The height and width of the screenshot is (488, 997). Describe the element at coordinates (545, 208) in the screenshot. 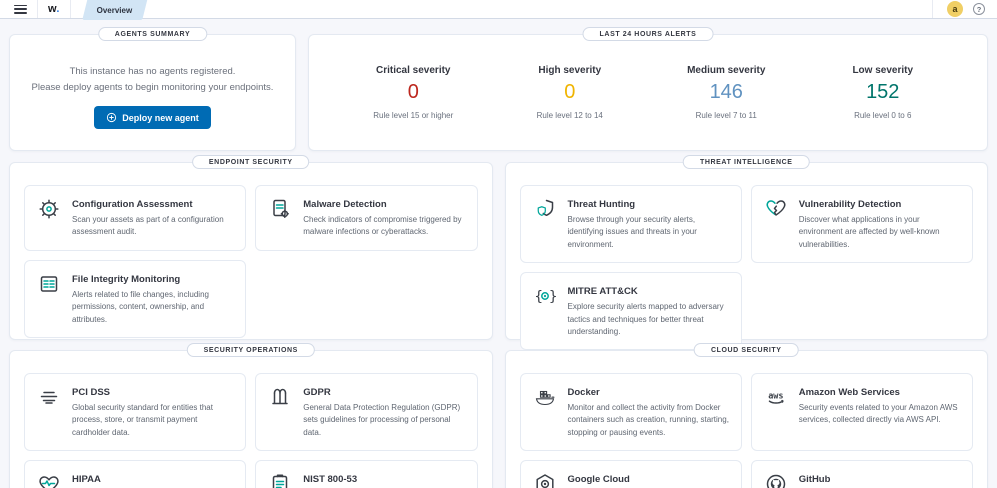

I see `threat-hunting-icon` at that location.